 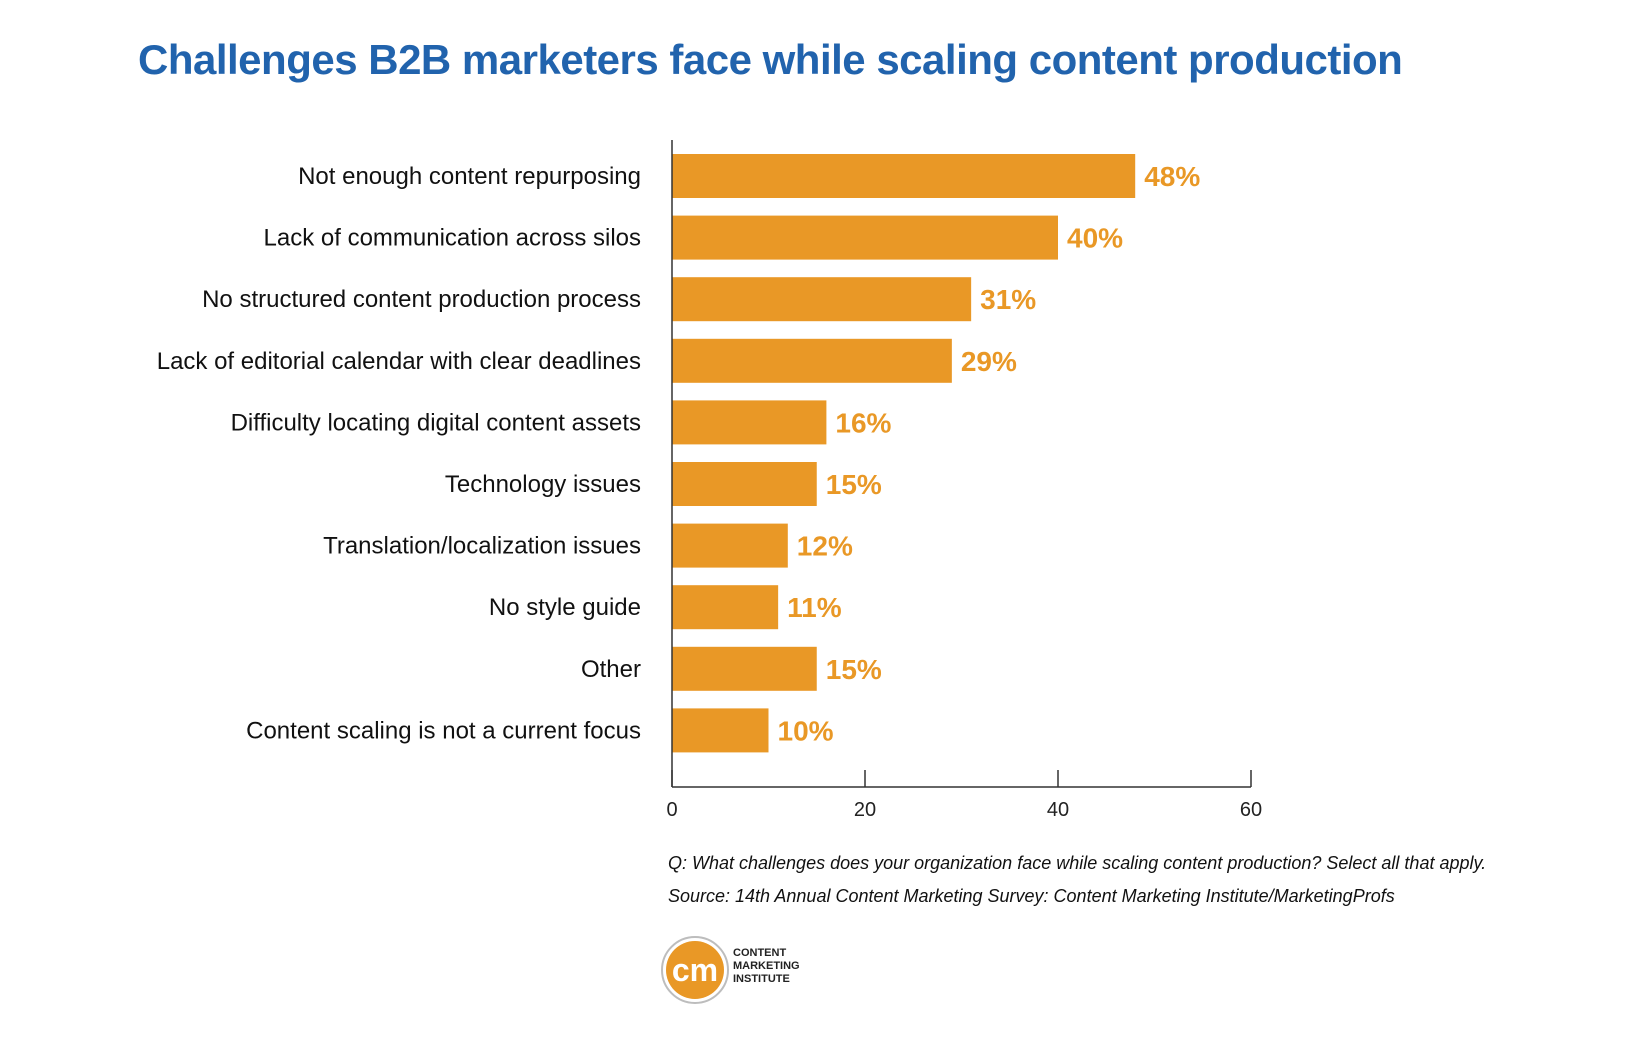 I want to click on category-label: Lack of communication across silos, so click(x=452, y=238).